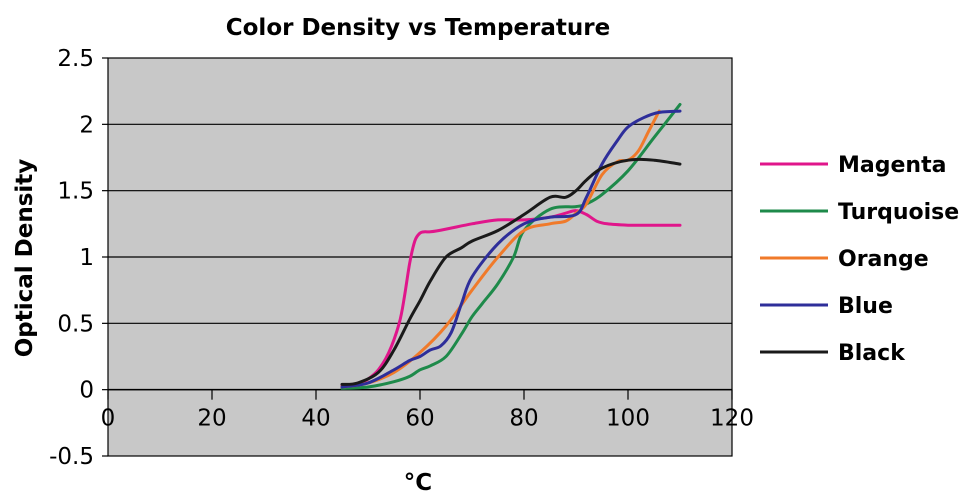  I want to click on legend-label-turquoise: Turquoise, so click(898, 212).